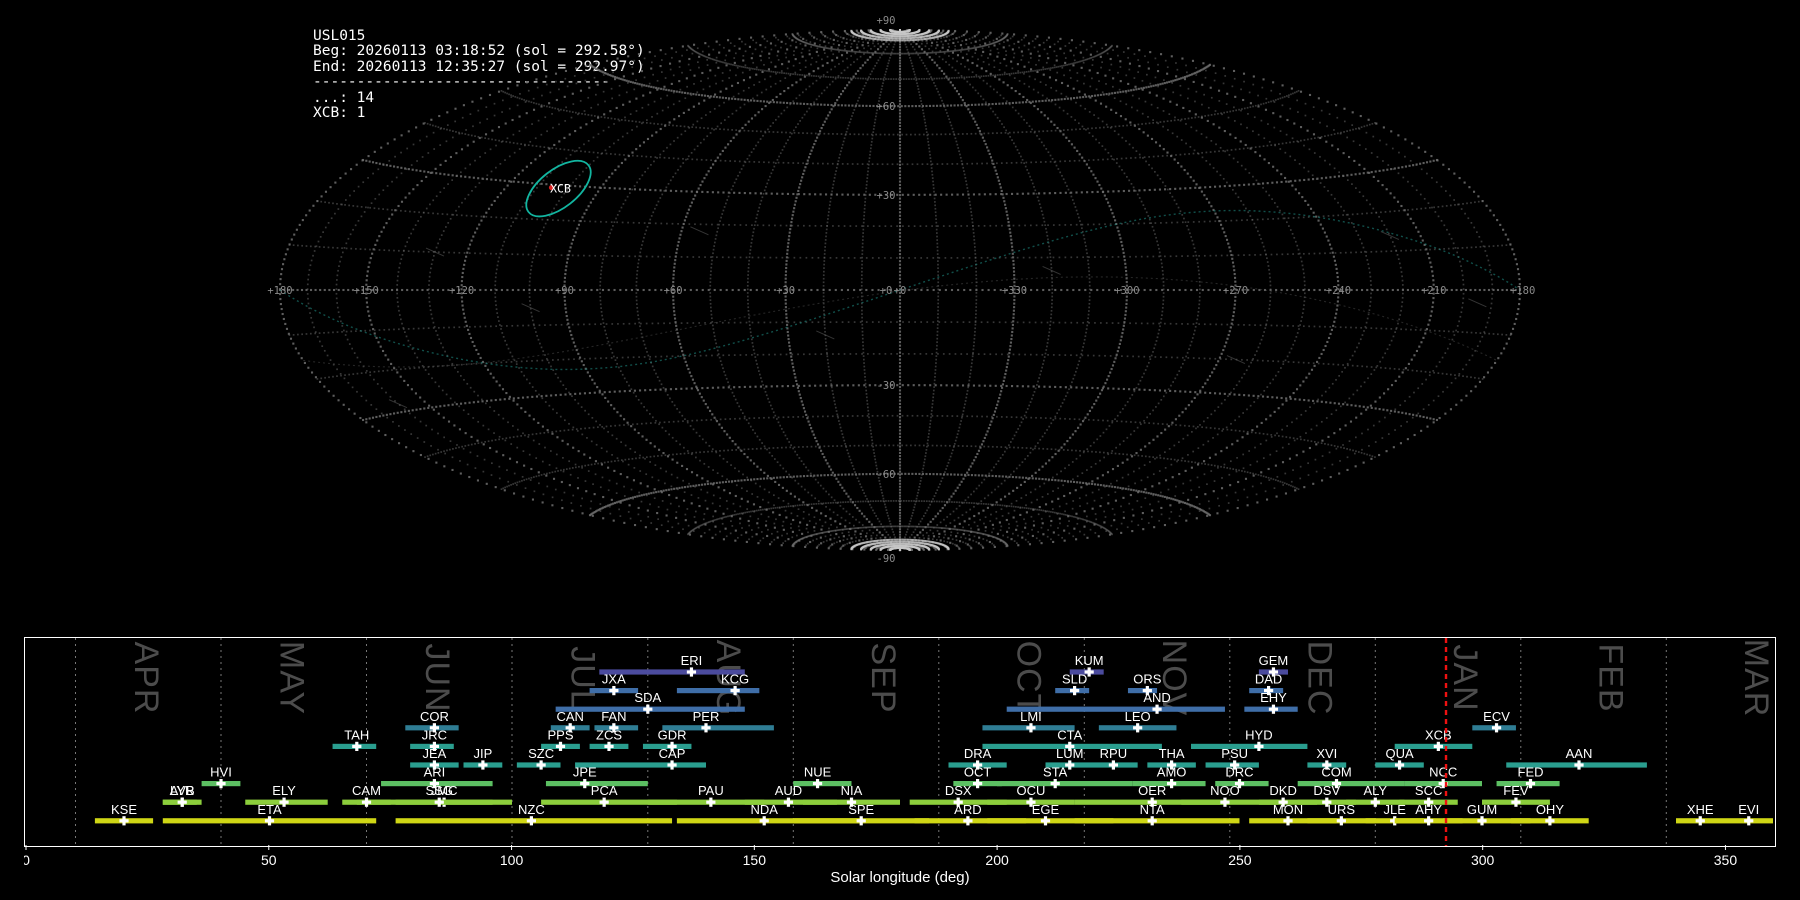 This screenshot has width=1800, height=900. Describe the element at coordinates (182, 790) in the screenshot. I see `shower-label: LYR` at that location.